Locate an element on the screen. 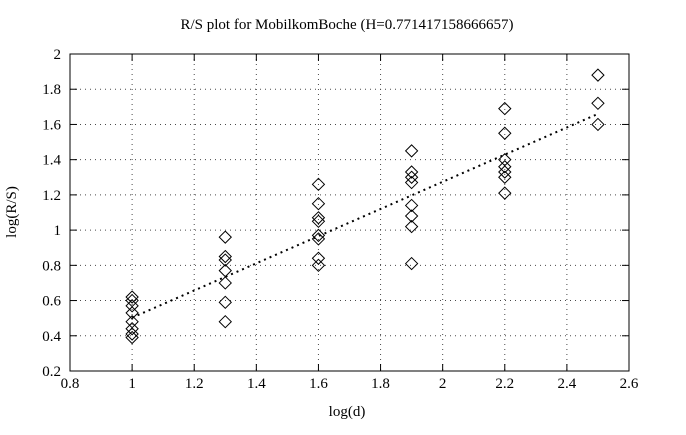 The height and width of the screenshot is (435, 686). x-tick-label: 2.4 is located at coordinates (567, 384).